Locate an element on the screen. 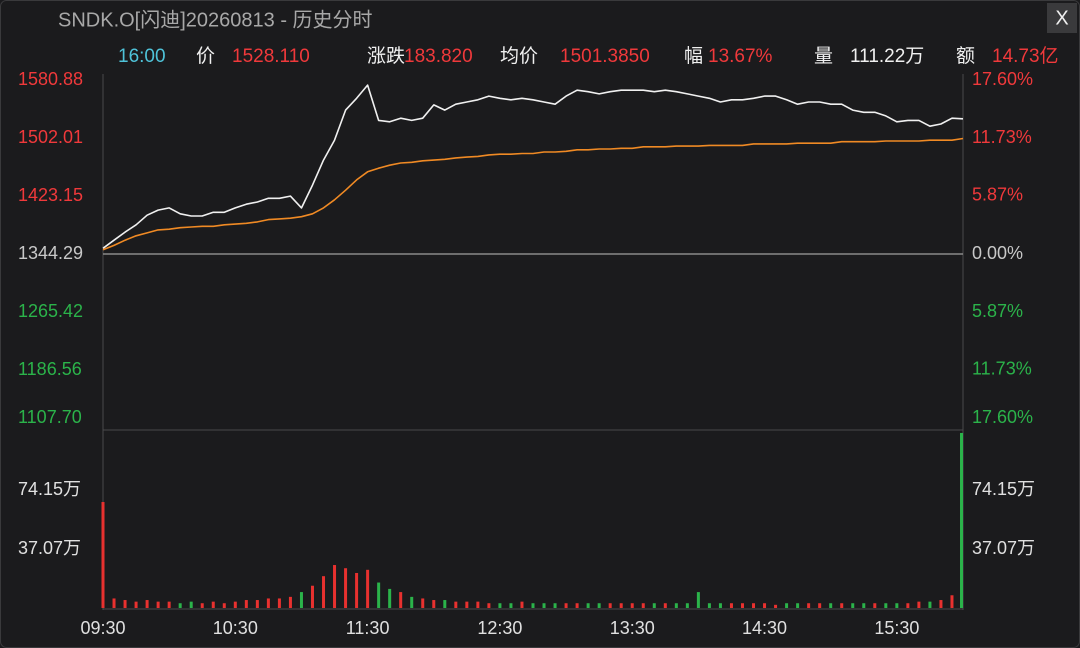 The height and width of the screenshot is (648, 1080). close-button: X is located at coordinates (1062, 18).